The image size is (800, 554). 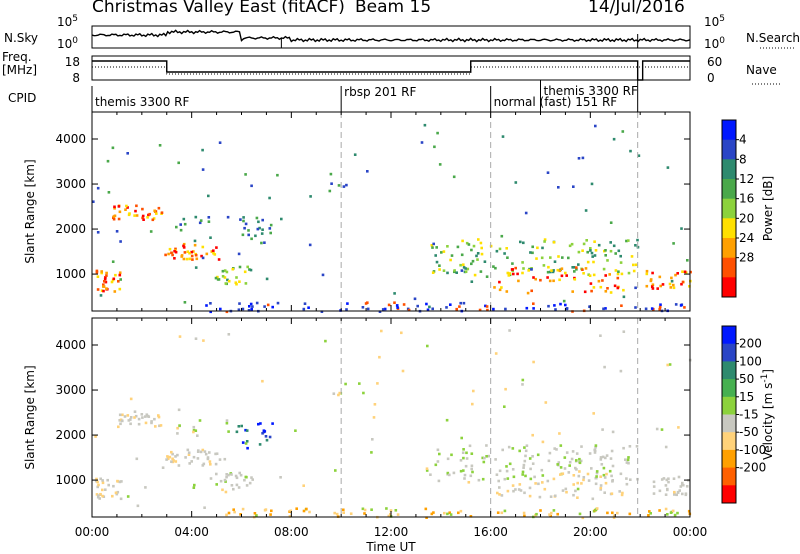 What do you see at coordinates (67, 43) in the screenshot?
I see `nsky-tick-bottom: 100` at bounding box center [67, 43].